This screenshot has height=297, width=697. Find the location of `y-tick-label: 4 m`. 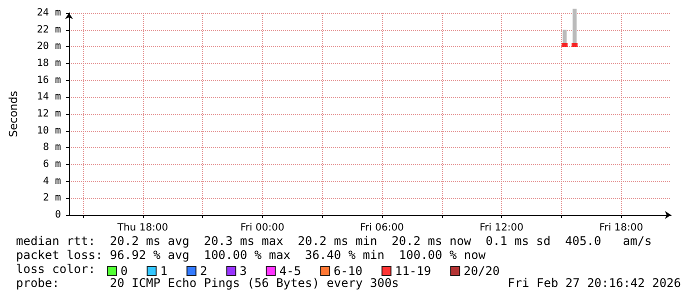

y-tick-label: 4 m is located at coordinates (51, 181).